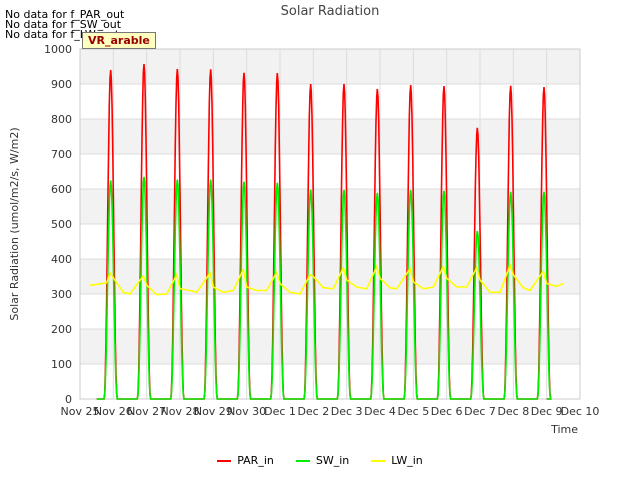 The width and height of the screenshot is (640, 480). I want to click on y-tick-label: 700, so click(61, 154).